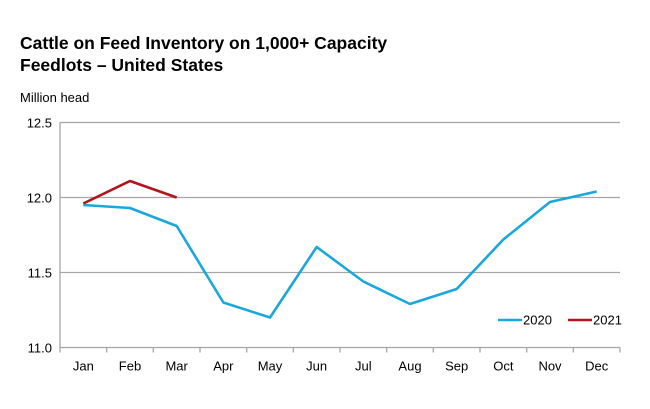  What do you see at coordinates (122, 65) in the screenshot?
I see `chart-title-line-2: Feedlots – United States` at bounding box center [122, 65].